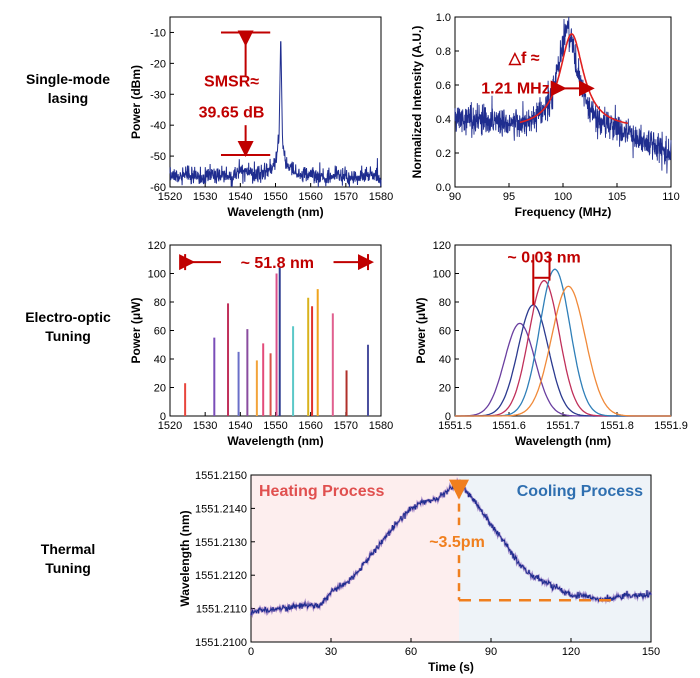 The image size is (700, 678). Describe the element at coordinates (543, 257) in the screenshot. I see `shift-label: ~ 0.03 nm` at that location.